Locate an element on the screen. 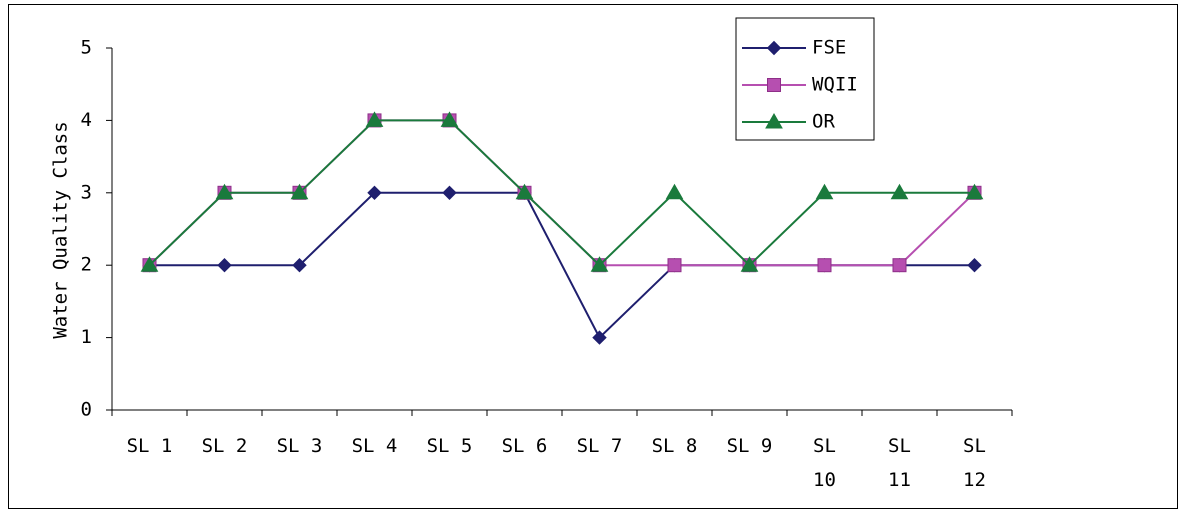 The image size is (1184, 513). legend-item-fse: FSE is located at coordinates (794, 48).